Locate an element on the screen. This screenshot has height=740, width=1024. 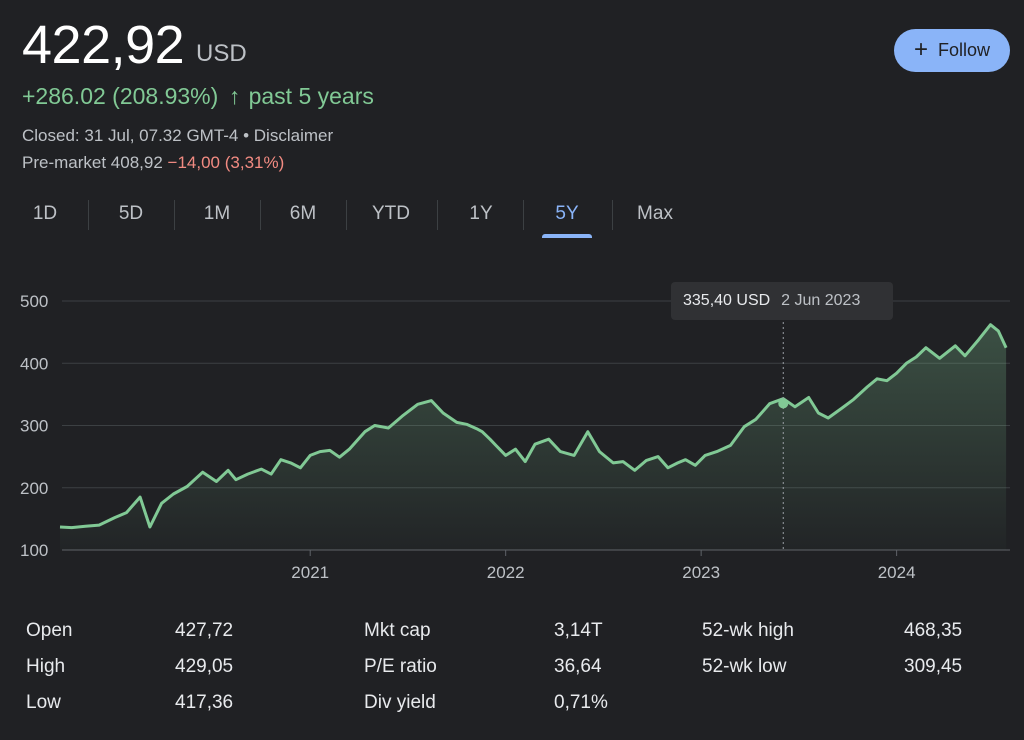
x-tick-label: 2021 is located at coordinates (310, 572).